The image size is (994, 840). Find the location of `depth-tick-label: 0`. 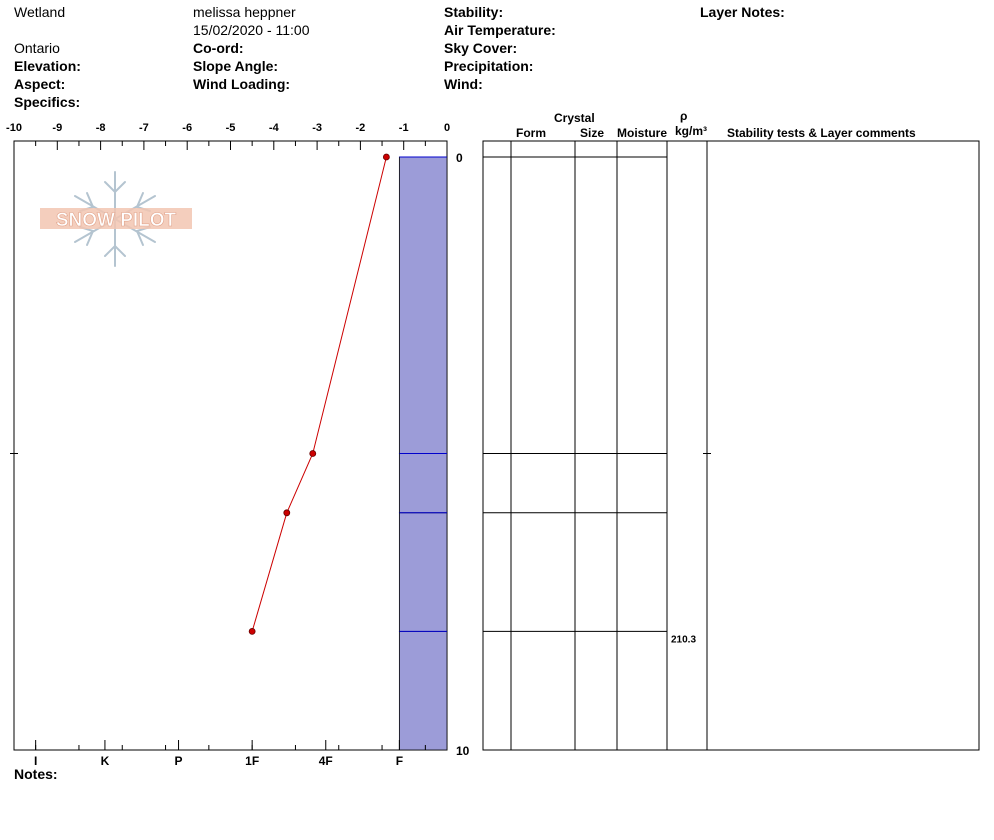

depth-tick-label: 0 is located at coordinates (459, 158).